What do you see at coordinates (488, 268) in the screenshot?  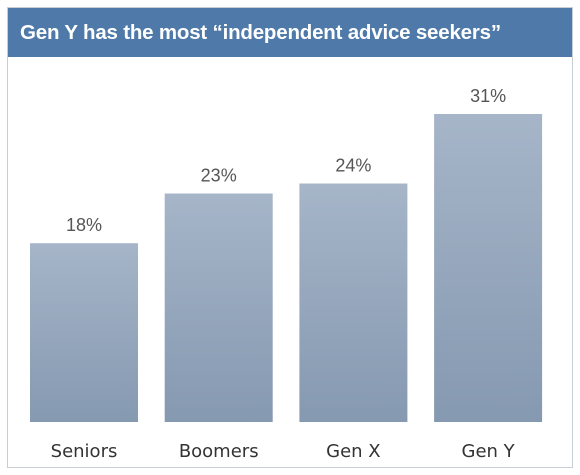 I see `bar-gen-y` at bounding box center [488, 268].